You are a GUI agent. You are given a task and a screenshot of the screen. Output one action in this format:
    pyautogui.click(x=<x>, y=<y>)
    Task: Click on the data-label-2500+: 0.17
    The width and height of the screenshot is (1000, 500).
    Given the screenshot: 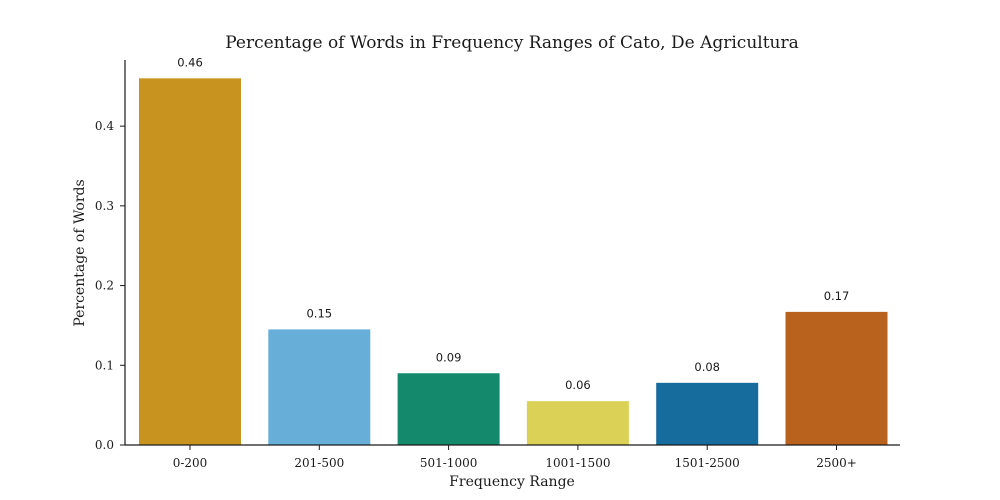 What is the action you would take?
    pyautogui.click(x=837, y=296)
    